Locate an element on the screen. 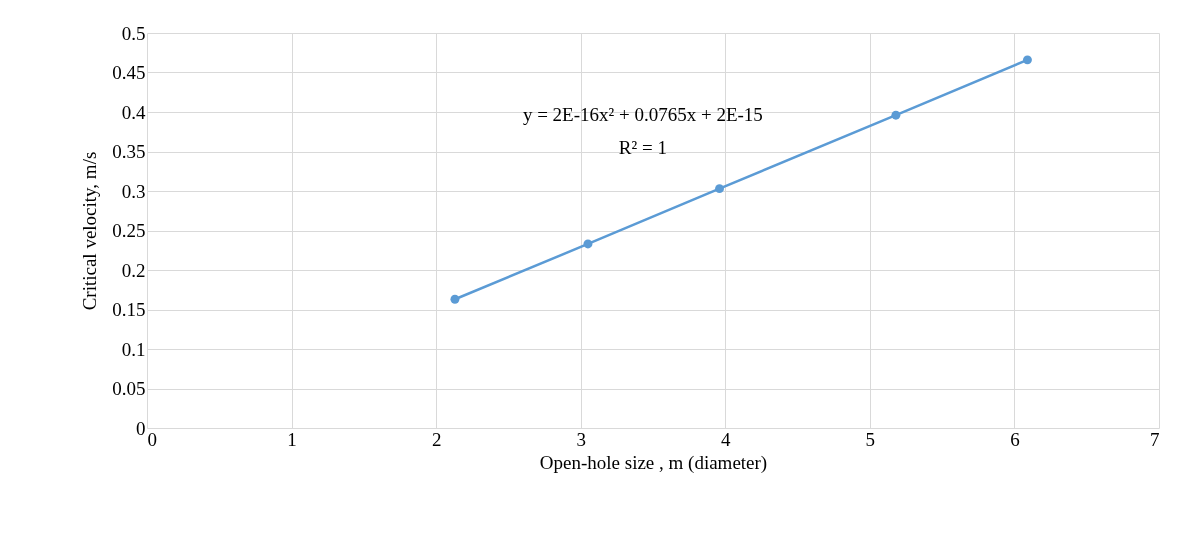 This screenshot has height=541, width=1186. y-tick-label: 0.5 is located at coordinates (133, 33).